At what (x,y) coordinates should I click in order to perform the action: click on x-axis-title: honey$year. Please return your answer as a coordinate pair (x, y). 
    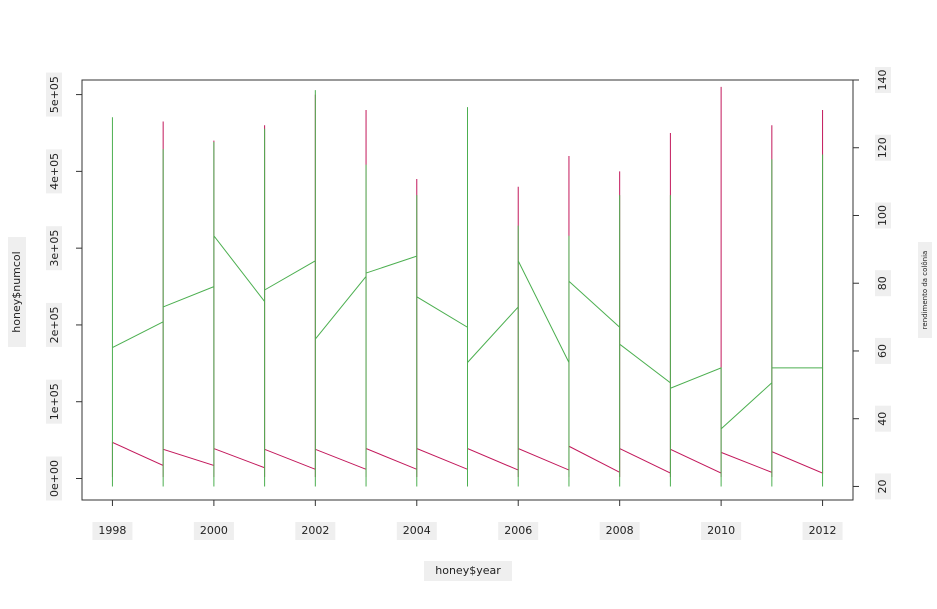
    Looking at the image, I should click on (468, 570).